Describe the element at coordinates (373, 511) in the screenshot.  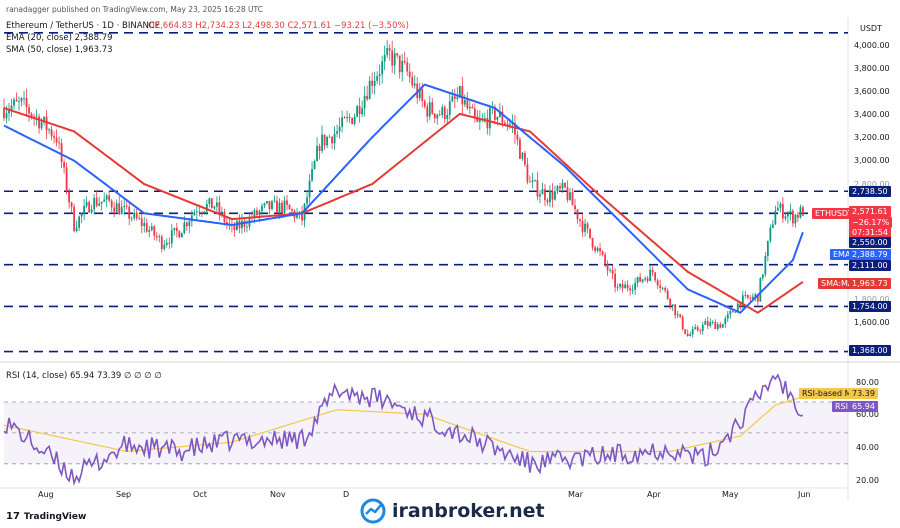
I see `watermark-logo-icon` at that location.